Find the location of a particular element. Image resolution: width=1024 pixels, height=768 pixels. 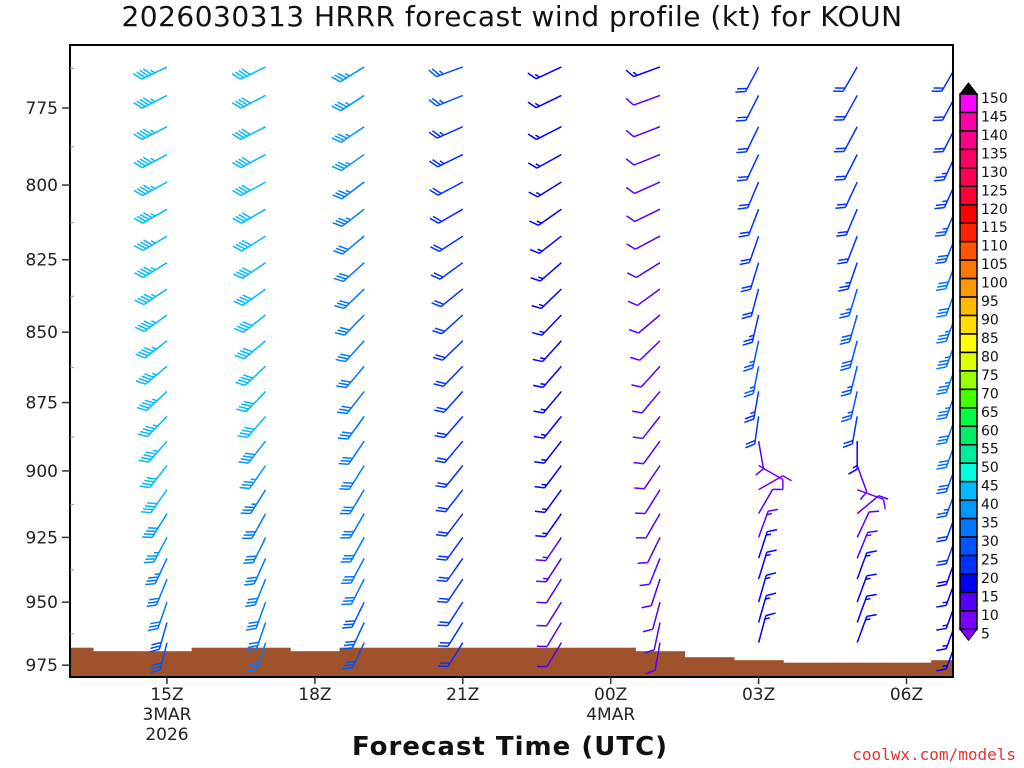

credit-link: coolwx.com/models is located at coordinates (934, 754).